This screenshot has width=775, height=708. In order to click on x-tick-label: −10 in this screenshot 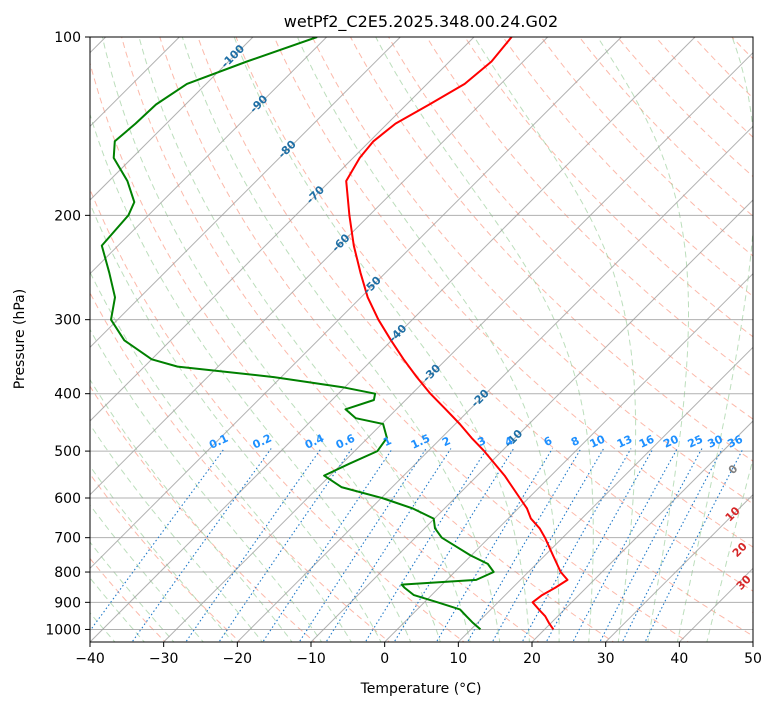, I will do `click(311, 659)`.